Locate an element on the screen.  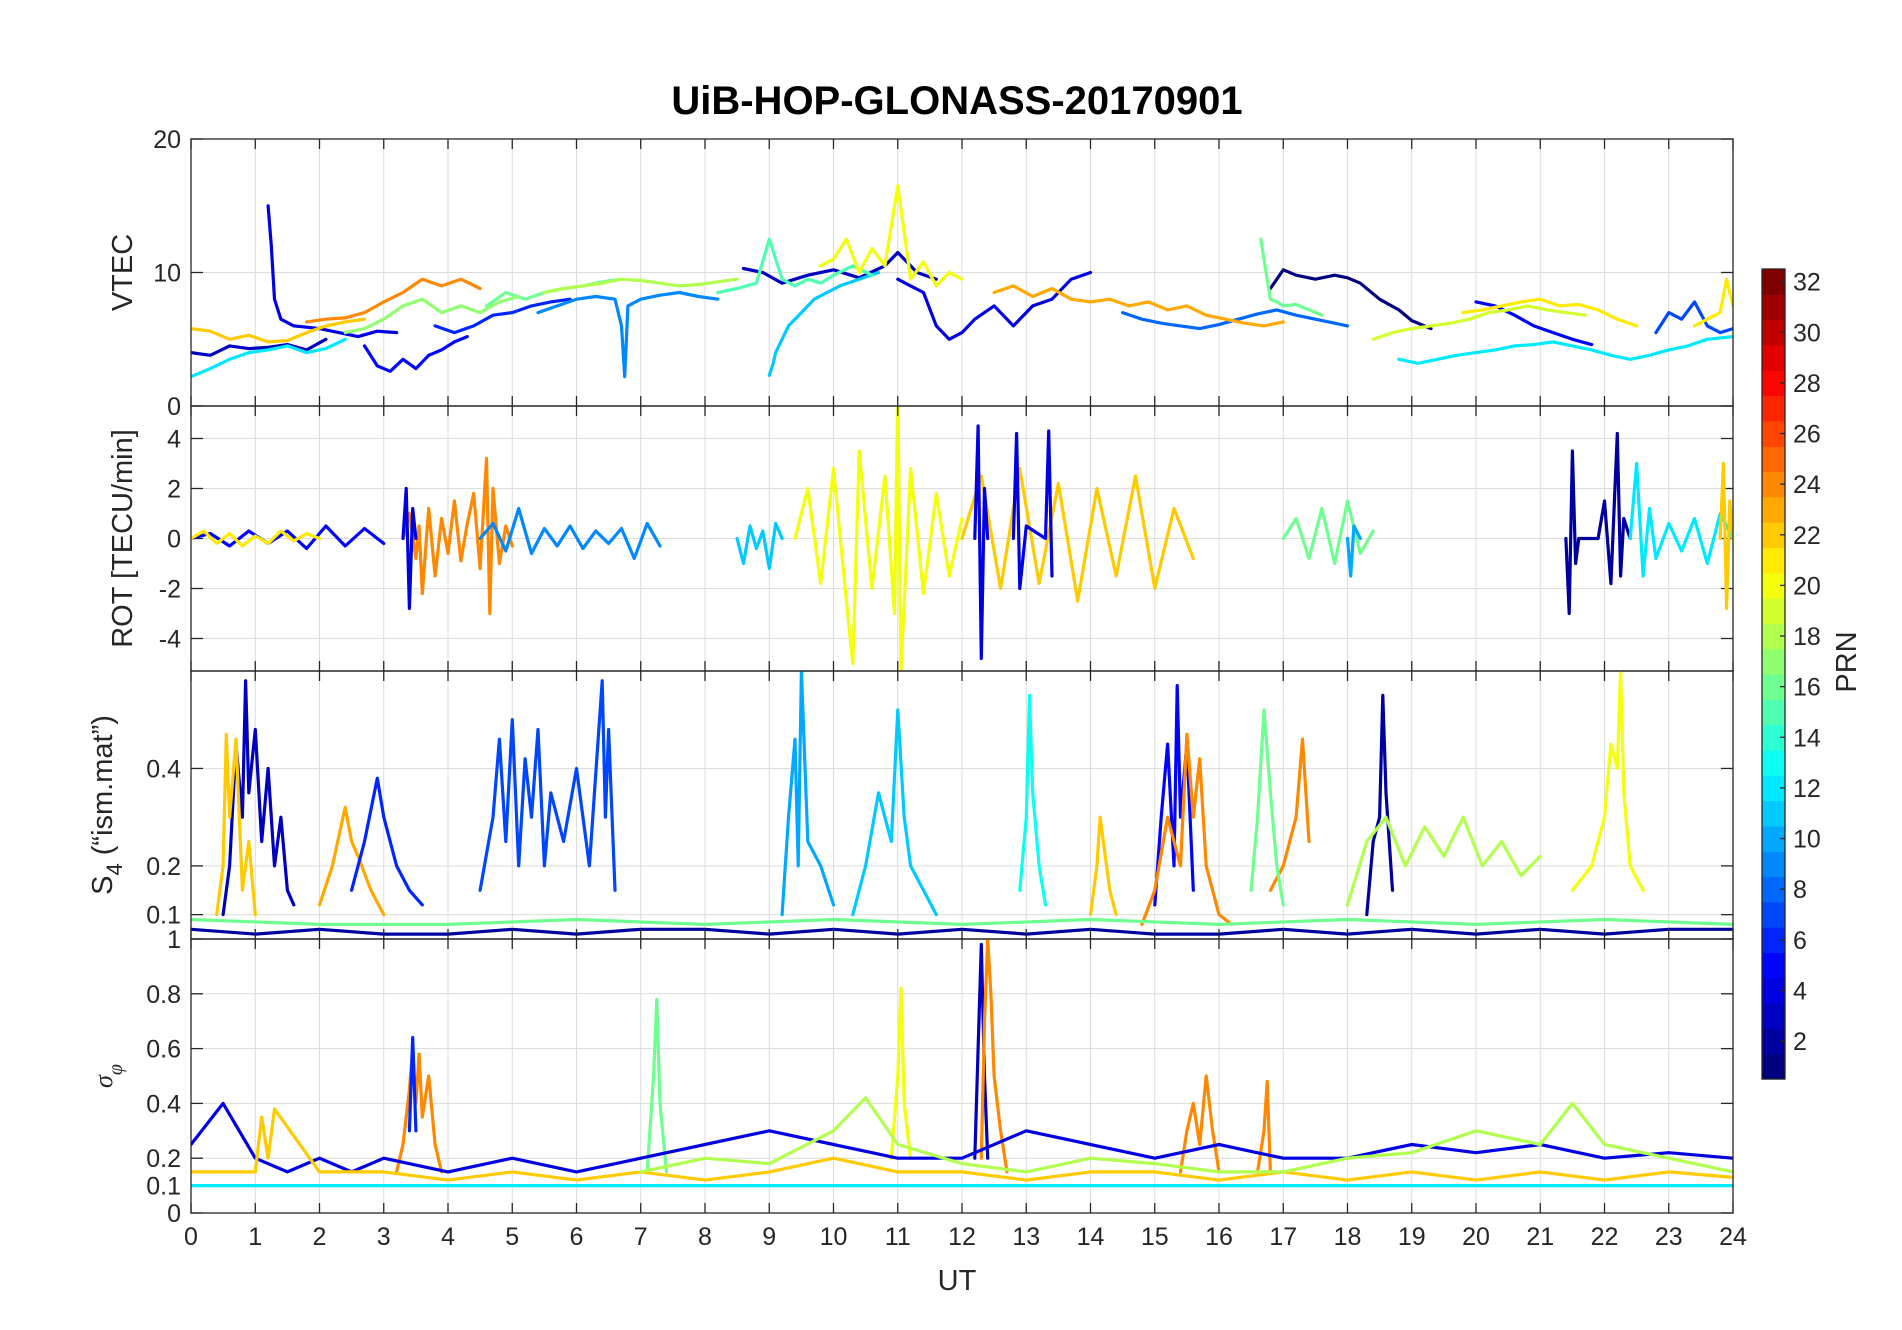
y-tick-label: -2 is located at coordinates (170, 590).